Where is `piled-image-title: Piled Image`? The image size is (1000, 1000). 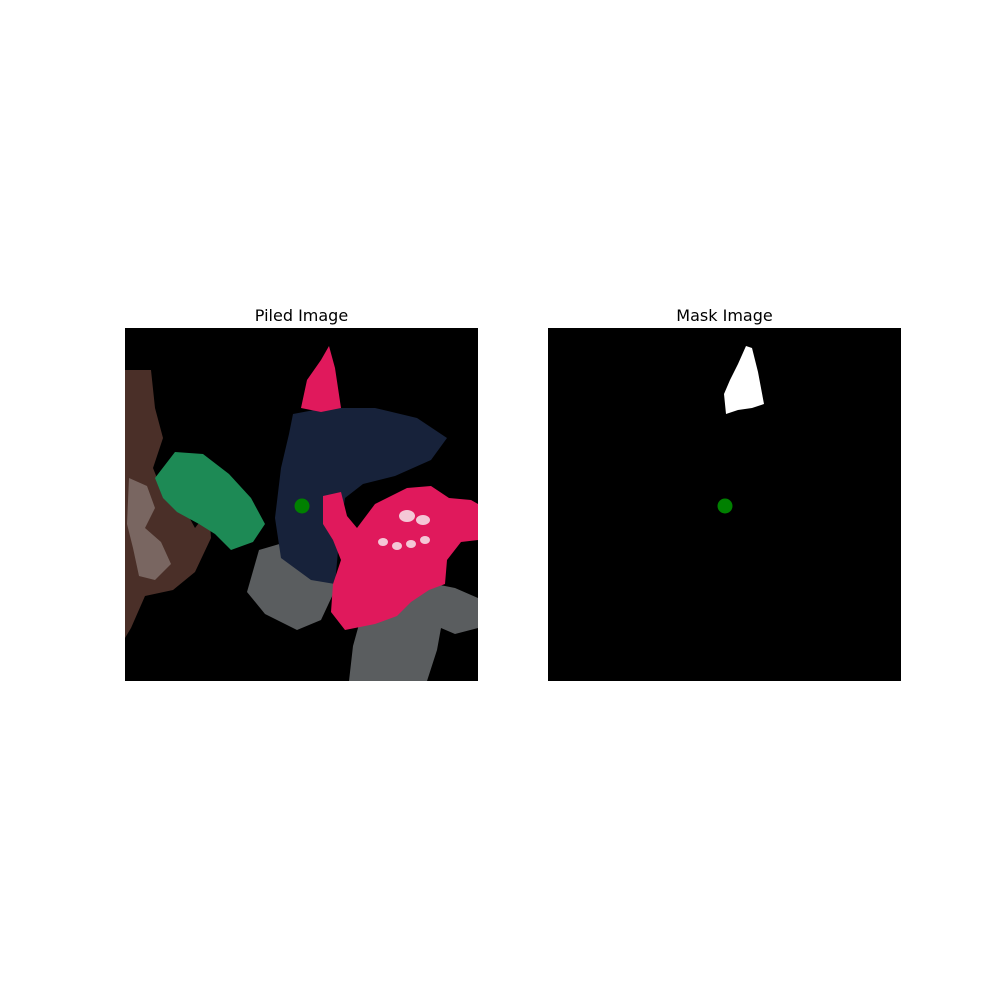 piled-image-title: Piled Image is located at coordinates (301, 315).